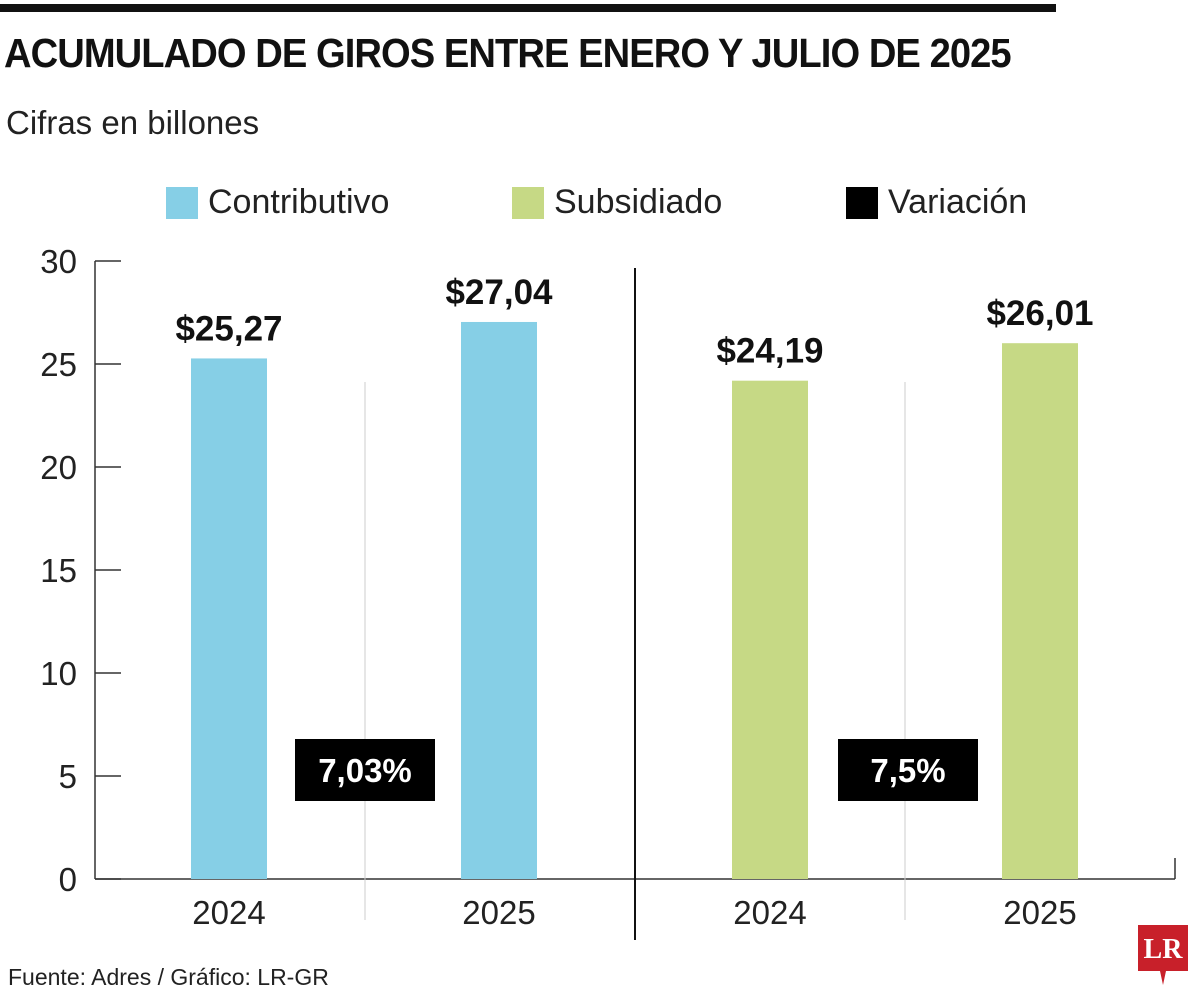  I want to click on data-label: $24,19, so click(769, 351).